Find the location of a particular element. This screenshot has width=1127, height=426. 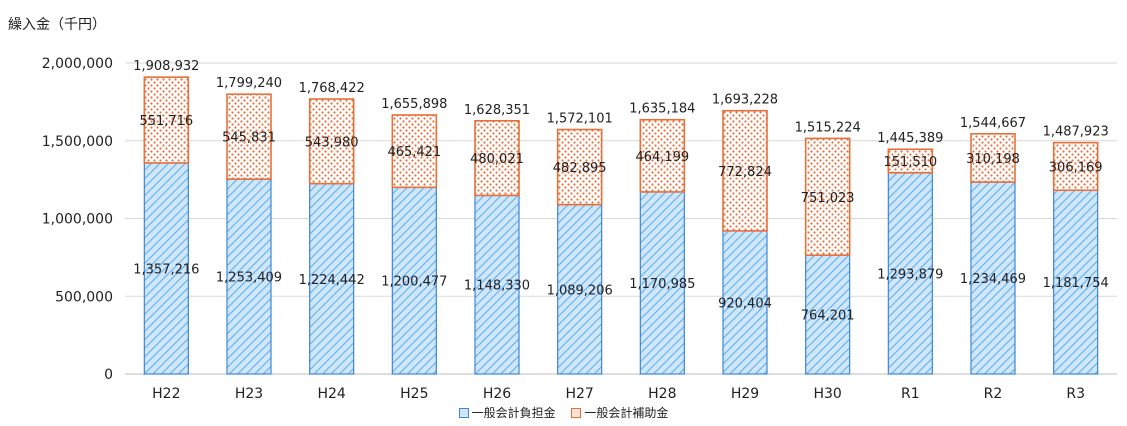

data-label-futankin: 1,293,879 is located at coordinates (910, 274).